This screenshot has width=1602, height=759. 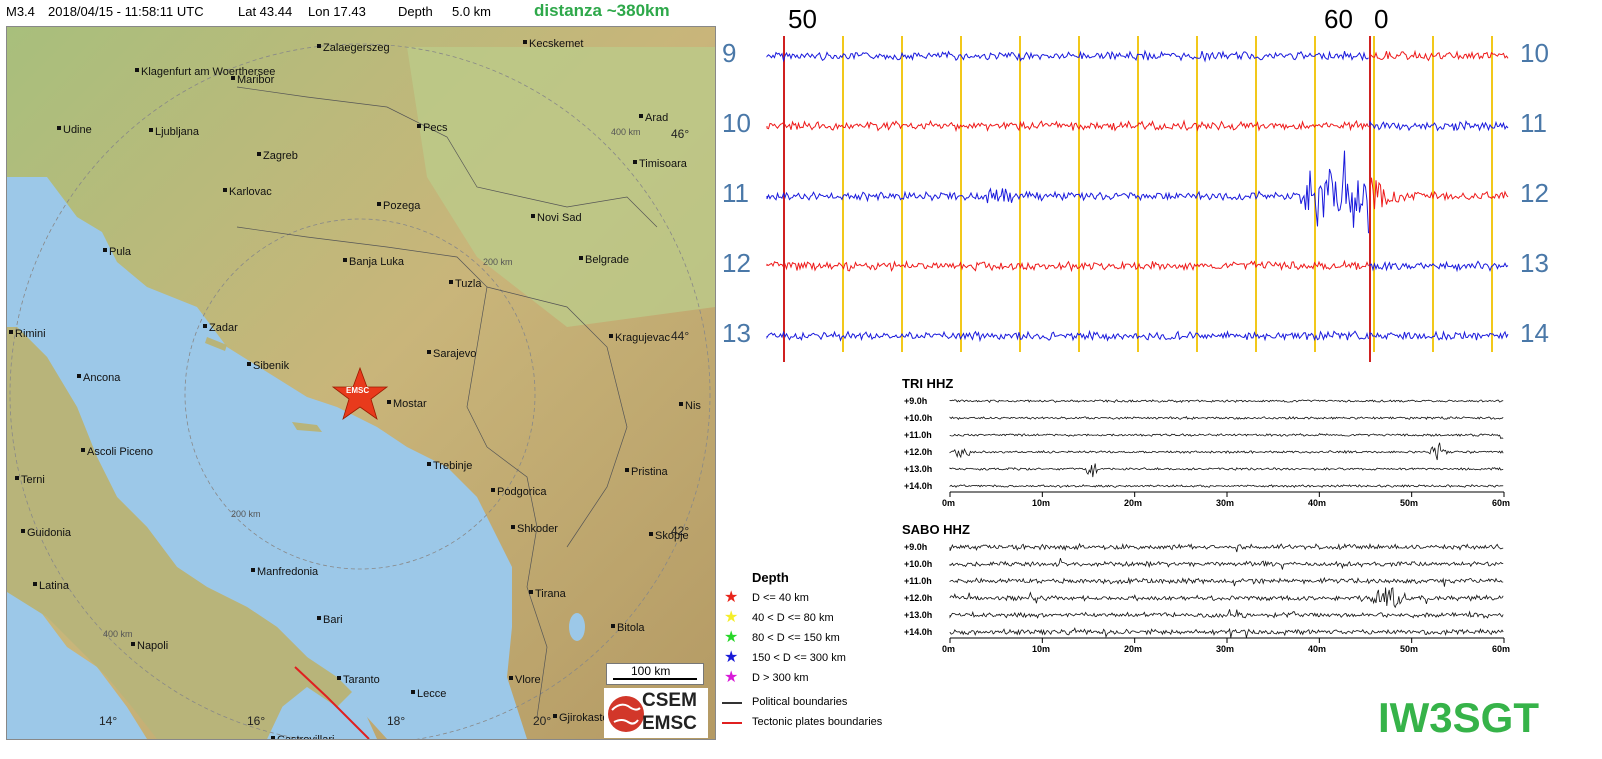 What do you see at coordinates (693, 406) in the screenshot?
I see `city-label: Nis` at bounding box center [693, 406].